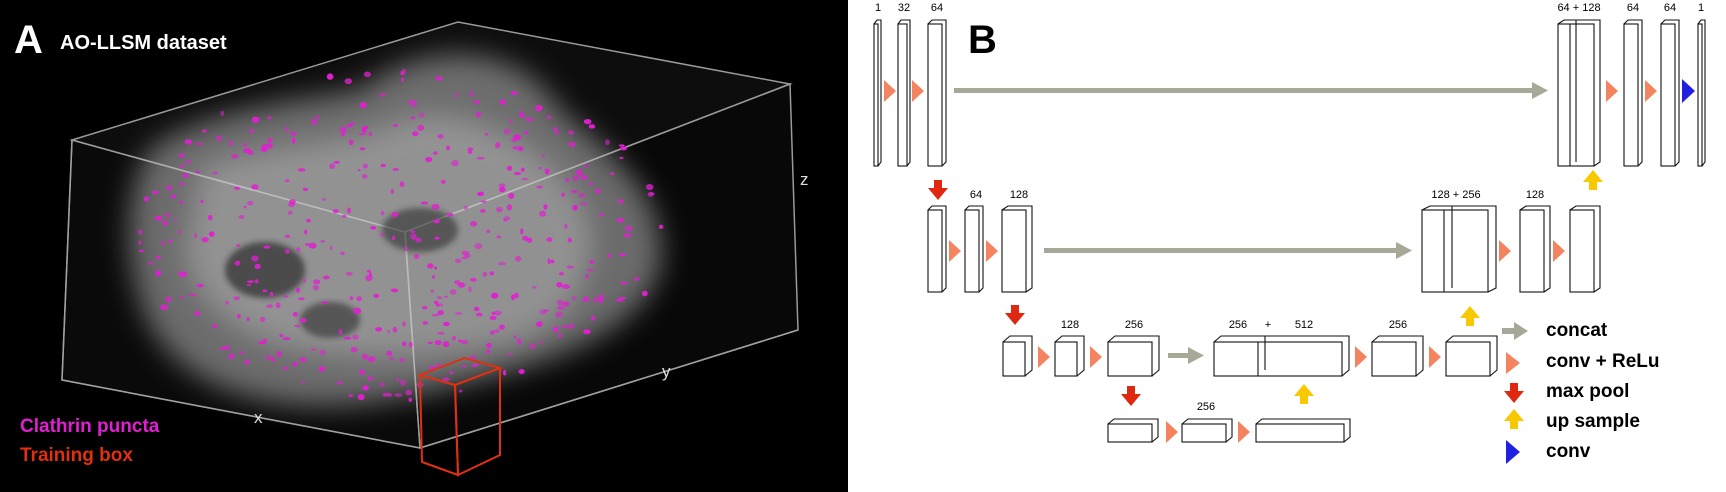 Image resolution: width=1726 pixels, height=492 pixels. I want to click on final-conv-arrow, so click(1688, 91).